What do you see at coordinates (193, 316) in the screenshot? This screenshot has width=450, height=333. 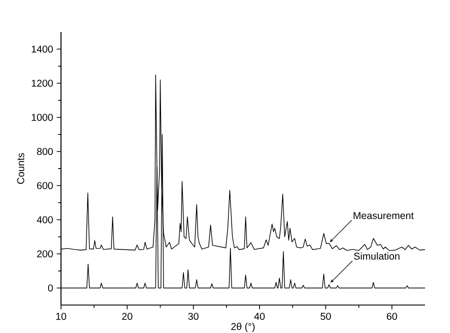 I see `x-tick-label: 30` at bounding box center [193, 316].